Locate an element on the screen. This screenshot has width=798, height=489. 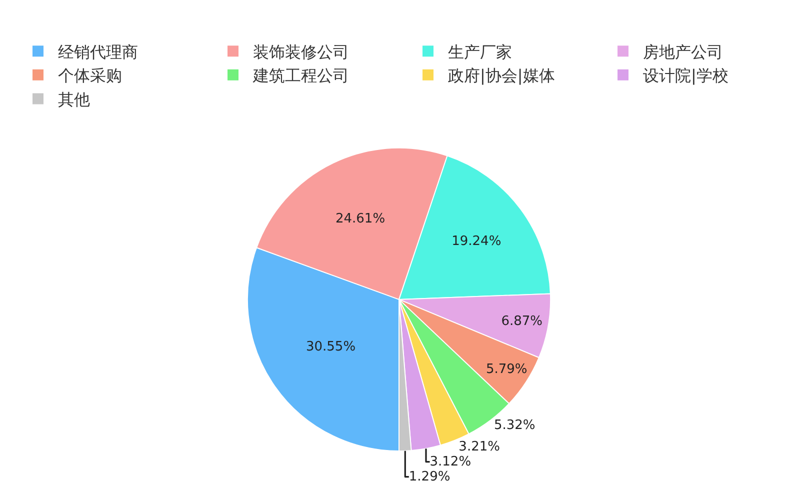
legend-label: 生产厂家 is located at coordinates (480, 52).